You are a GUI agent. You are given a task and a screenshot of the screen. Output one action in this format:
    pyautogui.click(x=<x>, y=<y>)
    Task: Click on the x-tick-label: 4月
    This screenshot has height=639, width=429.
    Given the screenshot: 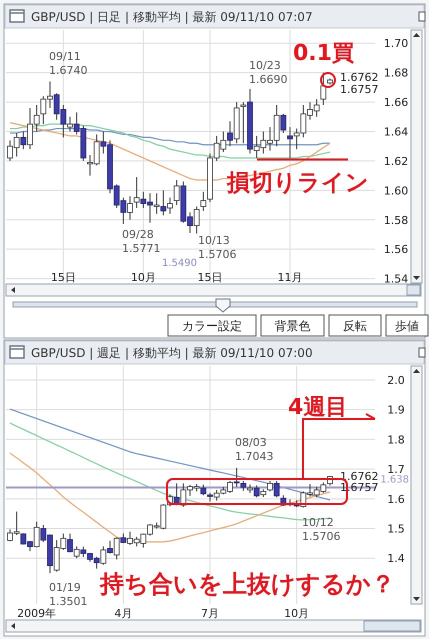 What is the action you would take?
    pyautogui.click(x=123, y=613)
    